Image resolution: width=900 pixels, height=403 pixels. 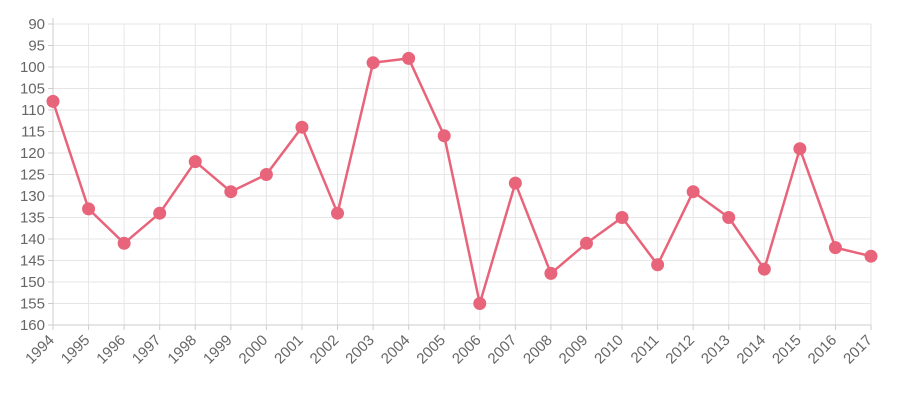 I want to click on x-tick-label: 2006, so click(x=467, y=350).